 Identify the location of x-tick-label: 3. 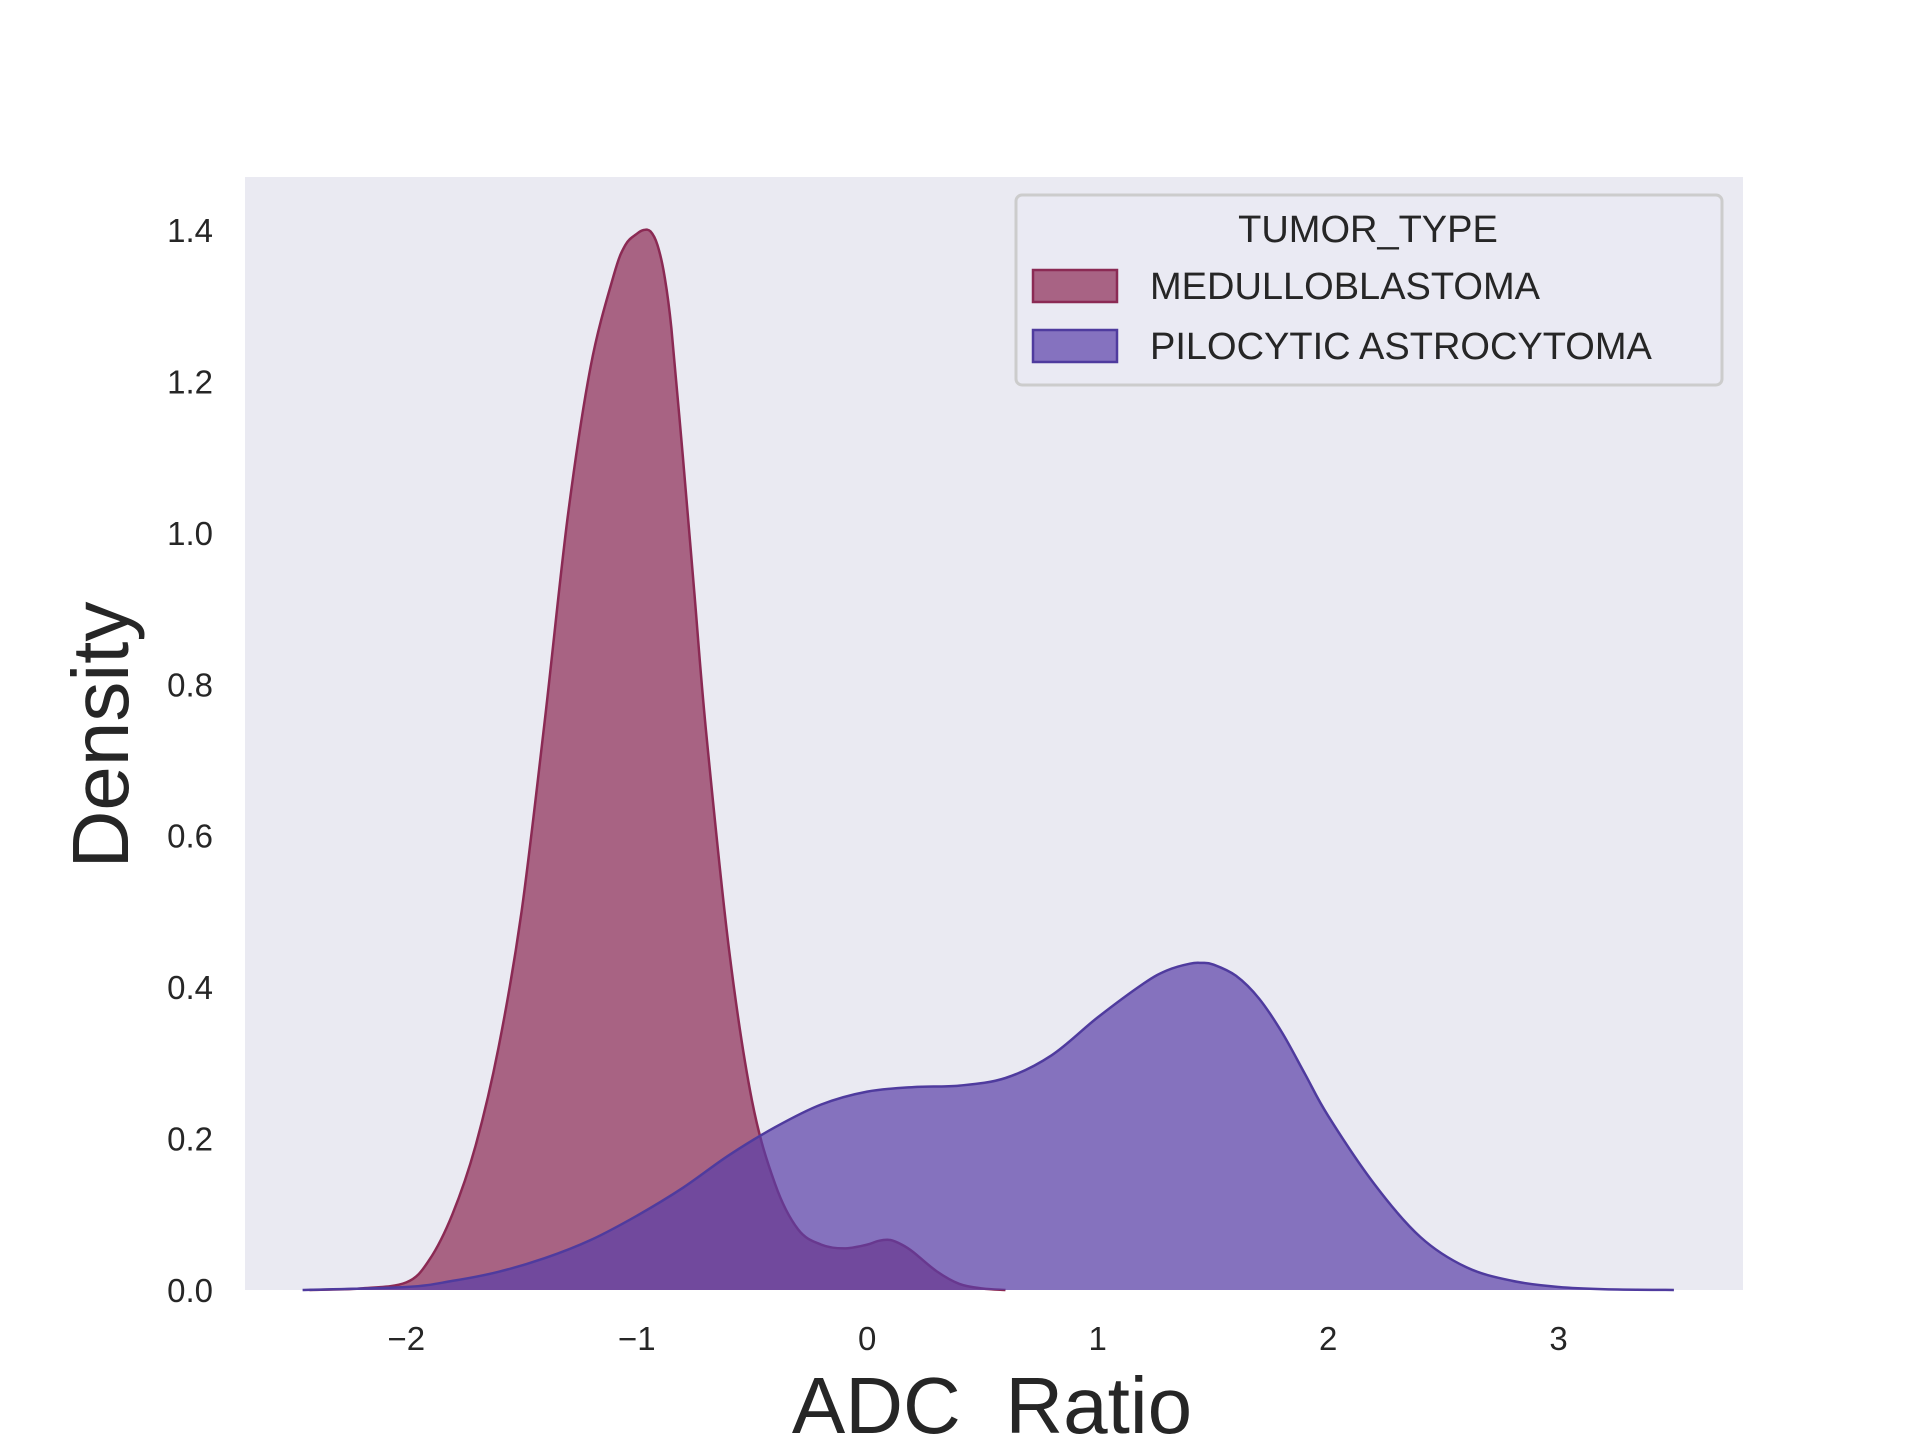
(1558, 1338).